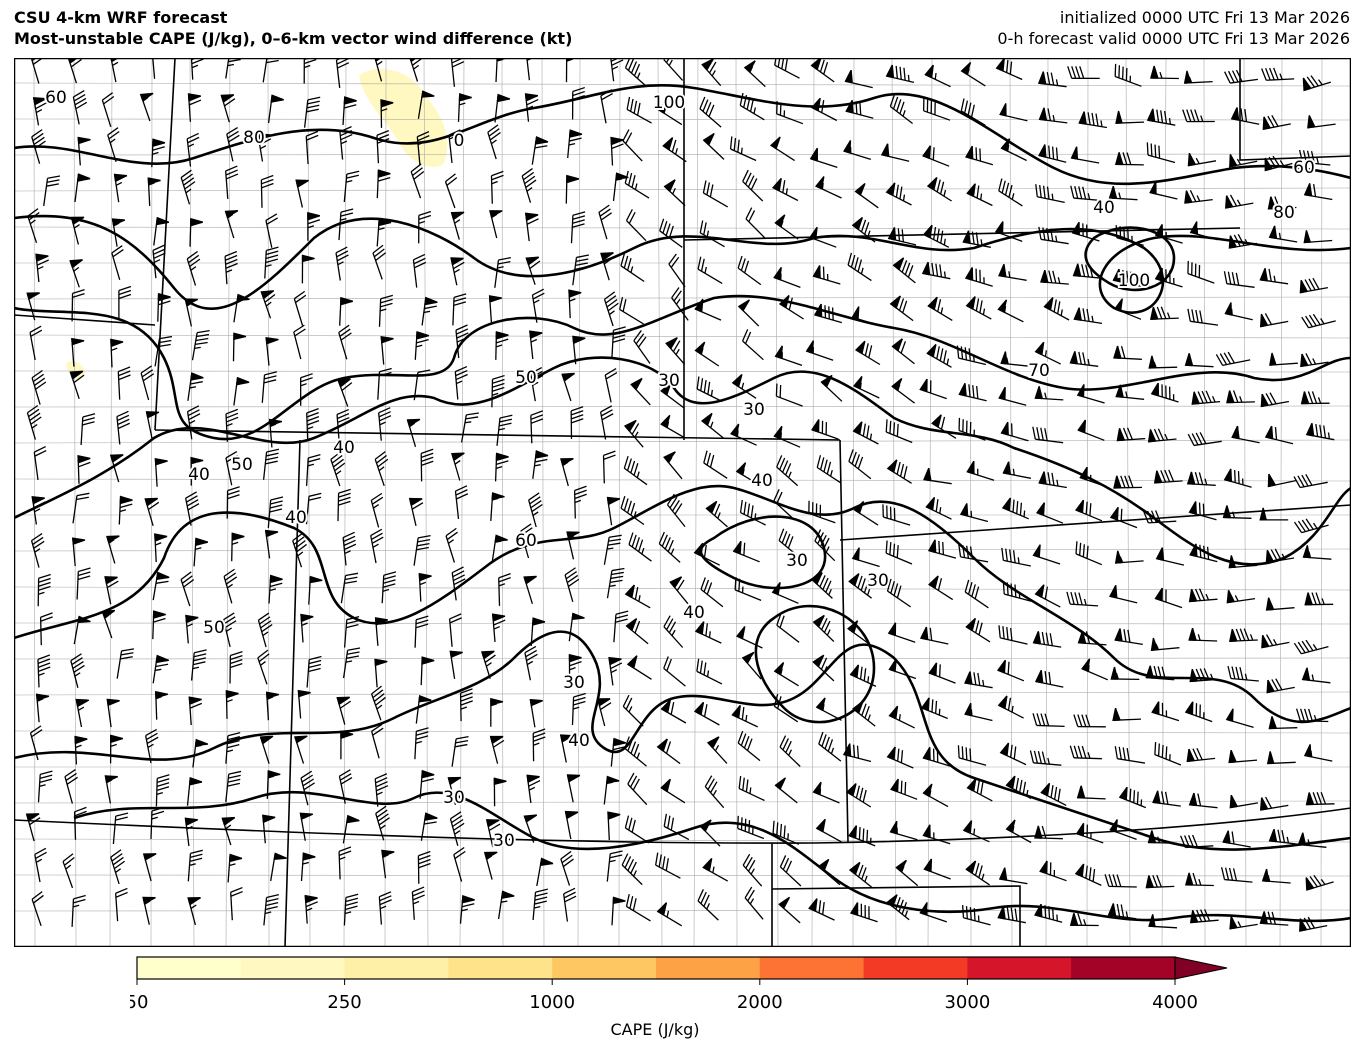  What do you see at coordinates (526, 378) in the screenshot?
I see `contour-label: 50` at bounding box center [526, 378].